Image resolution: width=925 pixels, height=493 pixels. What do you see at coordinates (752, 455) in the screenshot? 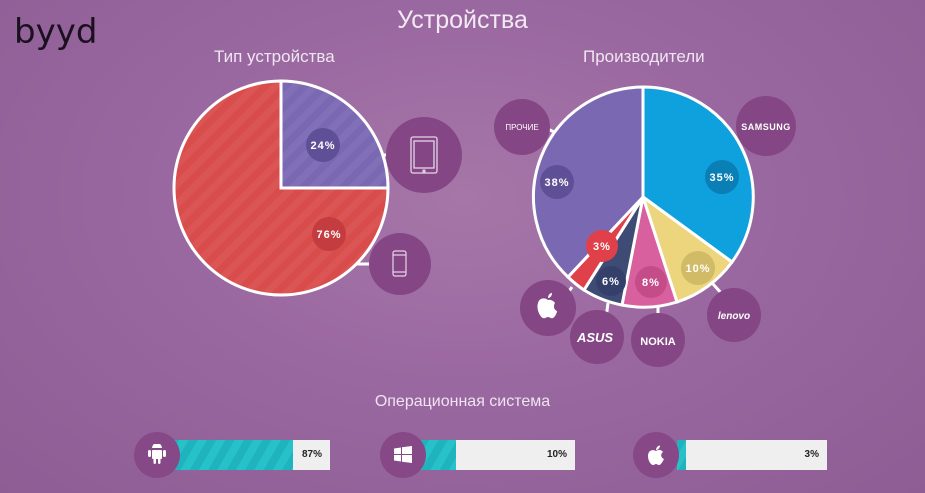
I see `ios-bar: 3%` at bounding box center [752, 455].